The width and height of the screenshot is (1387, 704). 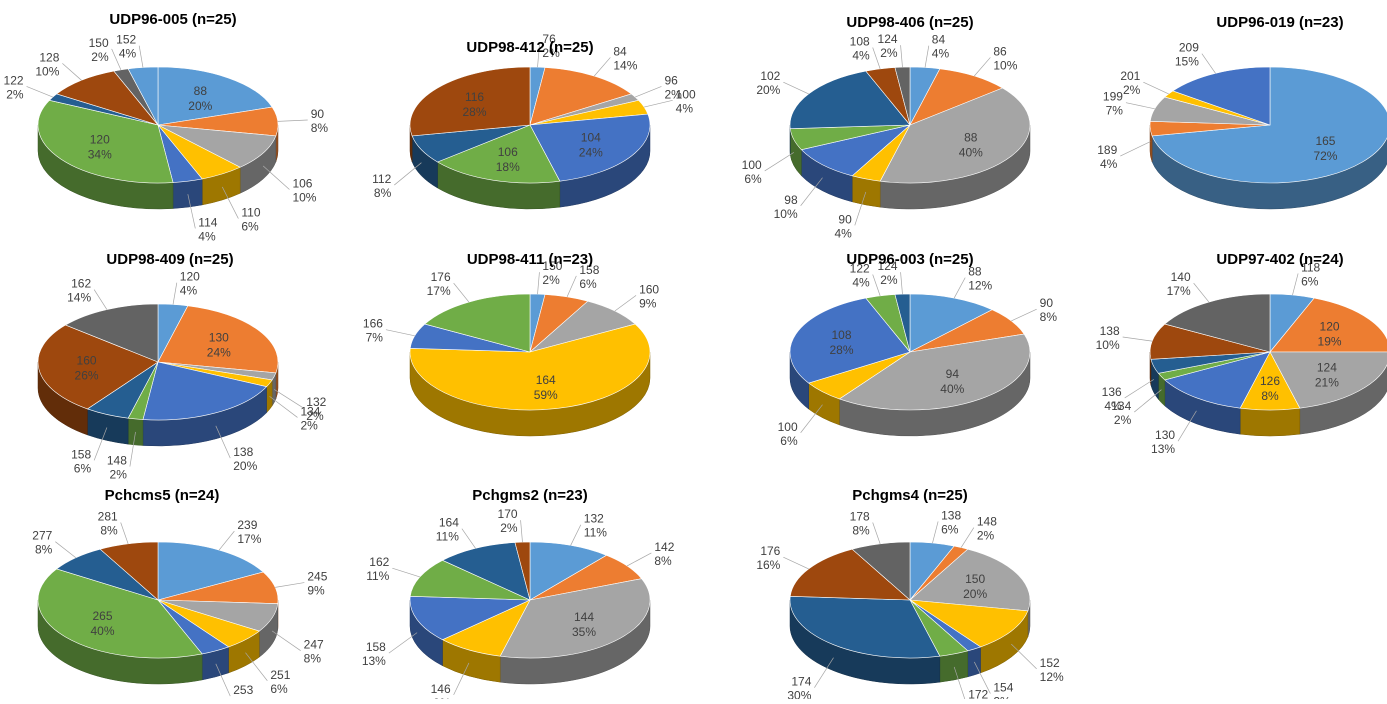 What do you see at coordinates (975, 579) in the screenshot?
I see `slice-value-label: 150` at bounding box center [975, 579].